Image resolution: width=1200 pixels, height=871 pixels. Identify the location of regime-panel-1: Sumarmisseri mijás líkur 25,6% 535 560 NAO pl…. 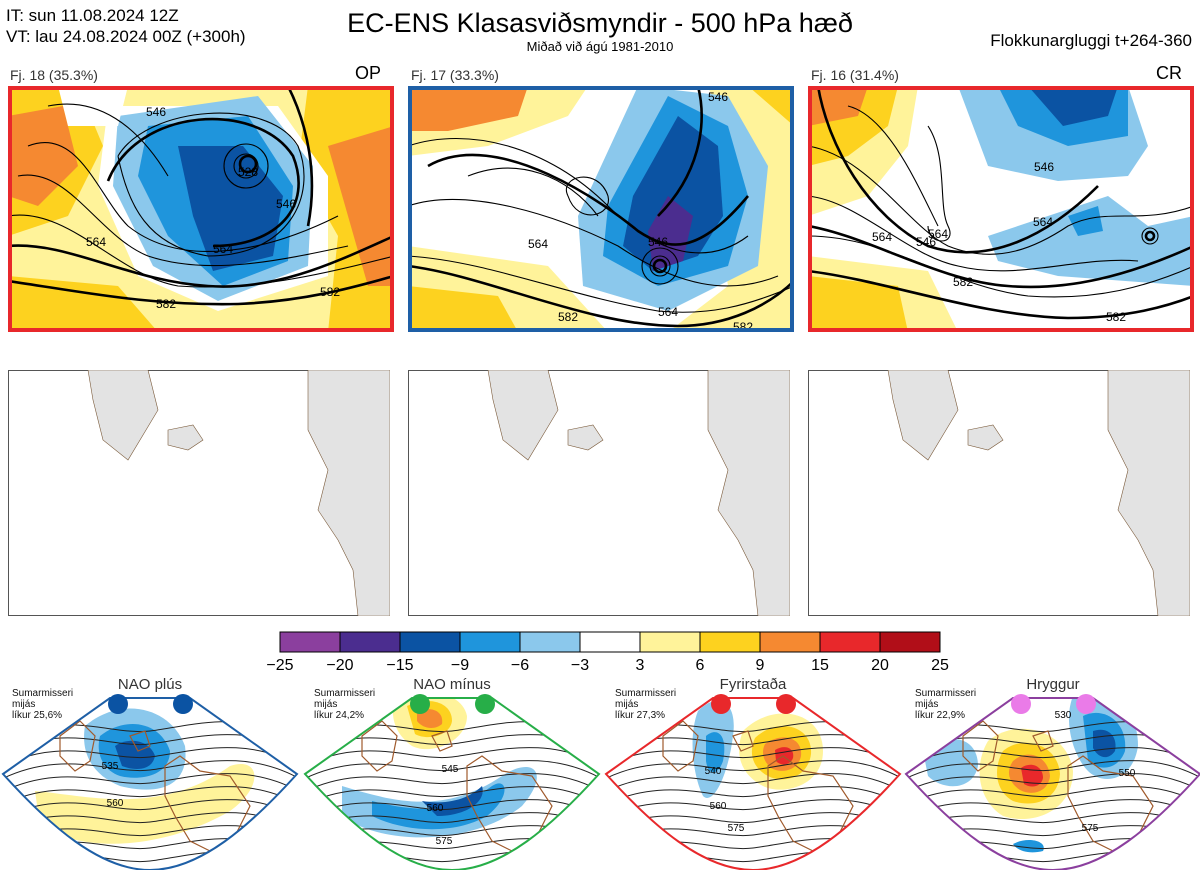
(150, 773).